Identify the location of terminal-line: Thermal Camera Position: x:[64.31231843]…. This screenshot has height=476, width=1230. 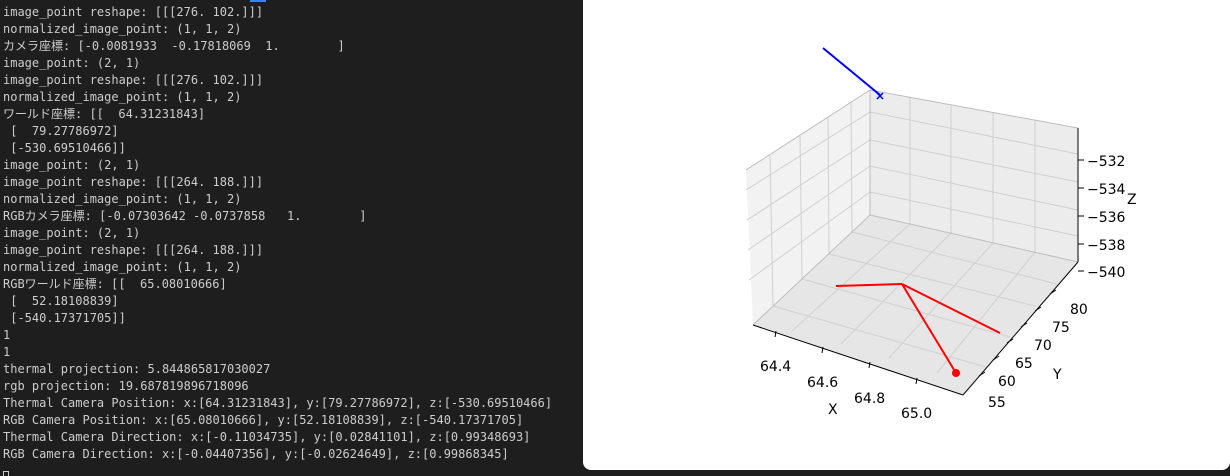
(278, 403).